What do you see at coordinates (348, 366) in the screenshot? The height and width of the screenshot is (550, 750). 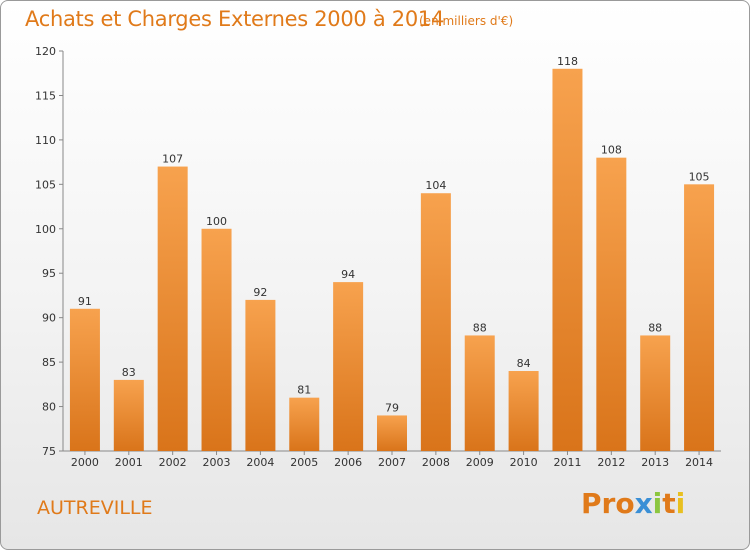 I see `bar-2006` at bounding box center [348, 366].